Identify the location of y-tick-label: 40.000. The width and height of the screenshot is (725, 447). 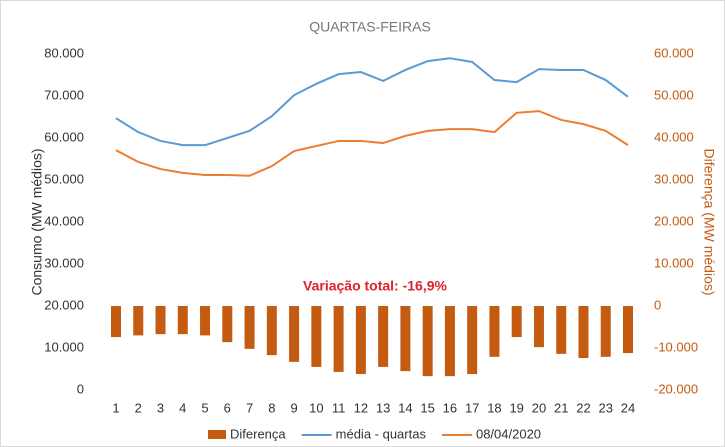
(64, 220).